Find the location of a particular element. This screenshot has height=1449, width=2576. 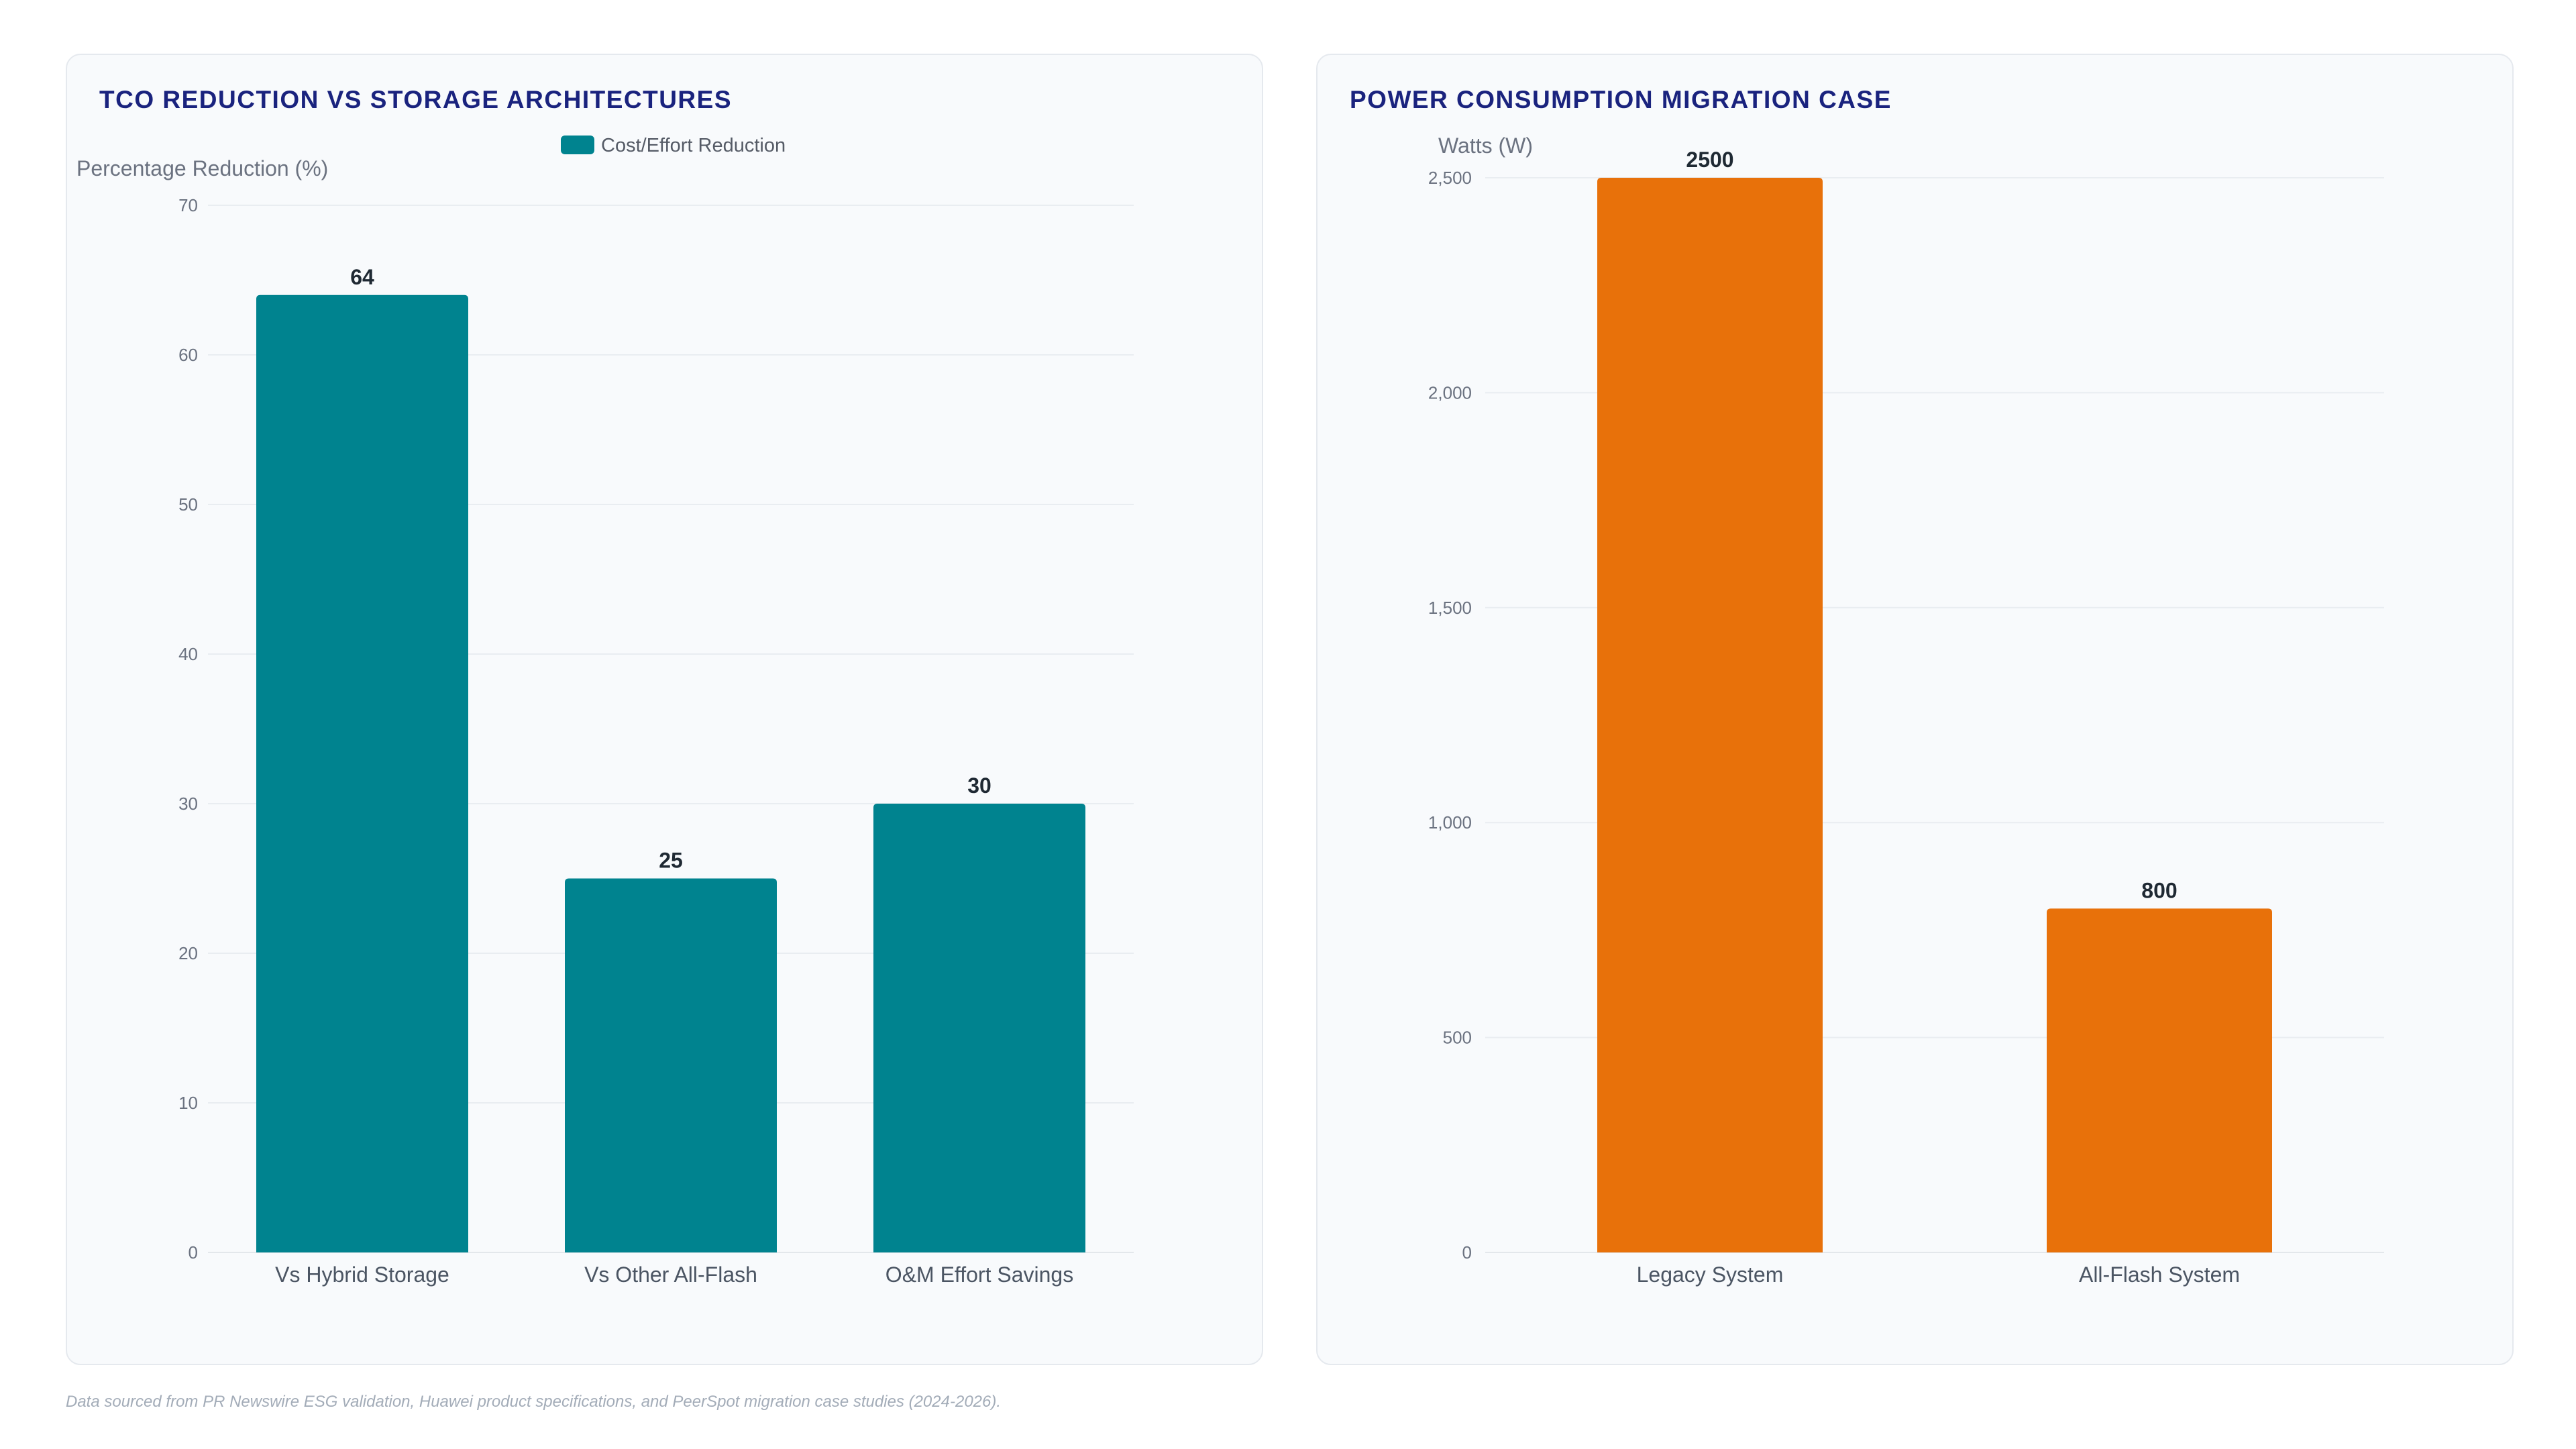

y-tick-label: 50 is located at coordinates (188, 504).